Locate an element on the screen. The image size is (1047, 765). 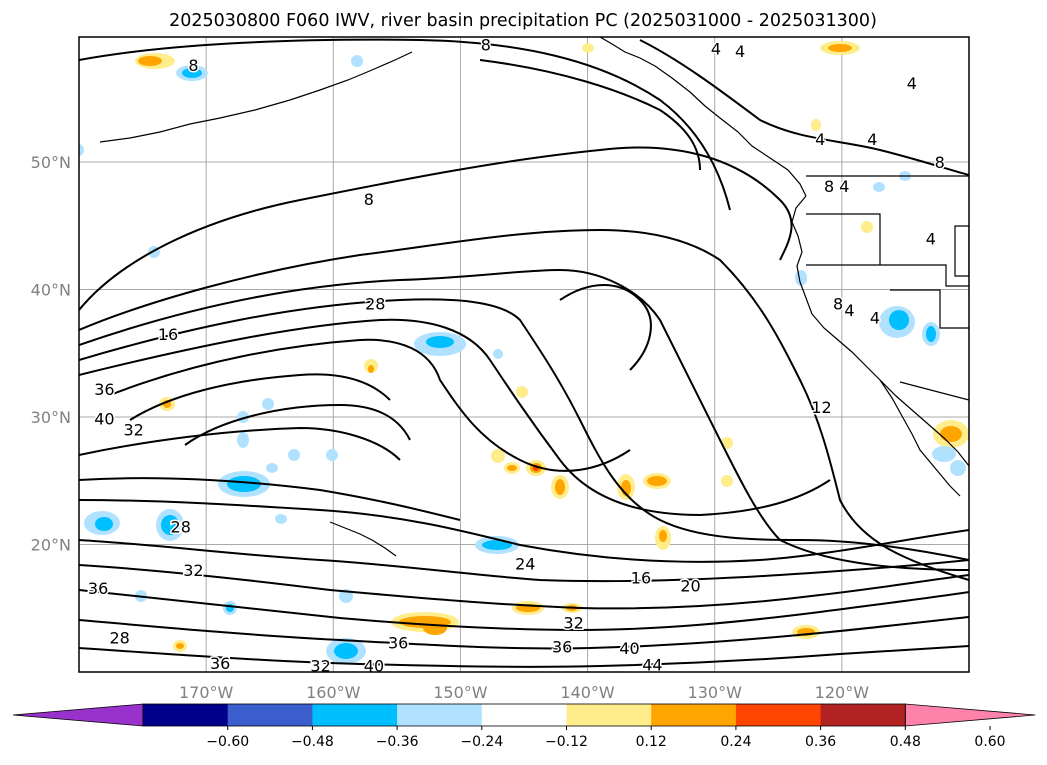
colorbar-tick-label: 0.36 is located at coordinates (820, 742).